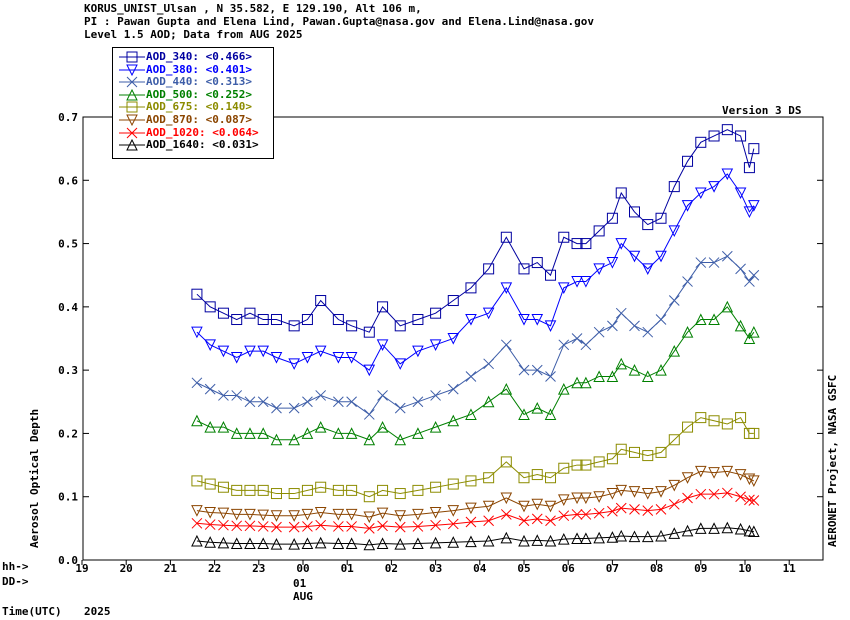 Image resolution: width=850 pixels, height=620 pixels. I want to click on x-tick-label: 04, so click(480, 568).